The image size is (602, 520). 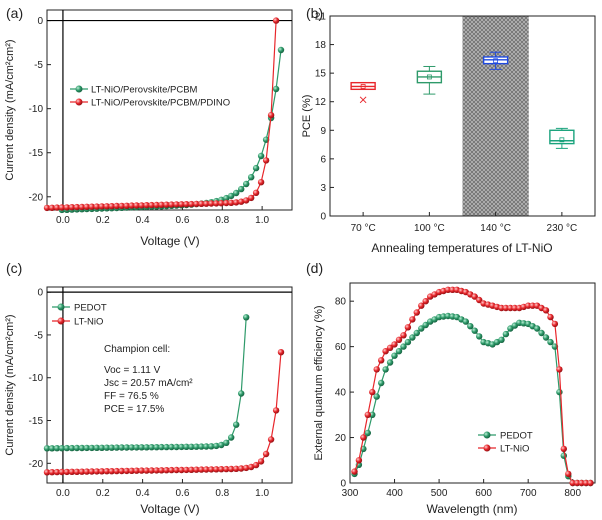 What do you see at coordinates (36, 197) in the screenshot?
I see `y-tick-label: -20` at bounding box center [36, 197].